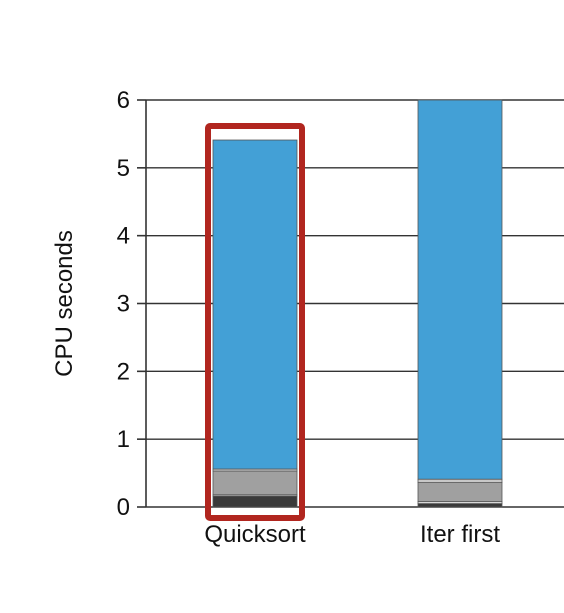 Image resolution: width=564 pixels, height=613 pixels. I want to click on y-axis-title: CPU seconds, so click(64, 303).